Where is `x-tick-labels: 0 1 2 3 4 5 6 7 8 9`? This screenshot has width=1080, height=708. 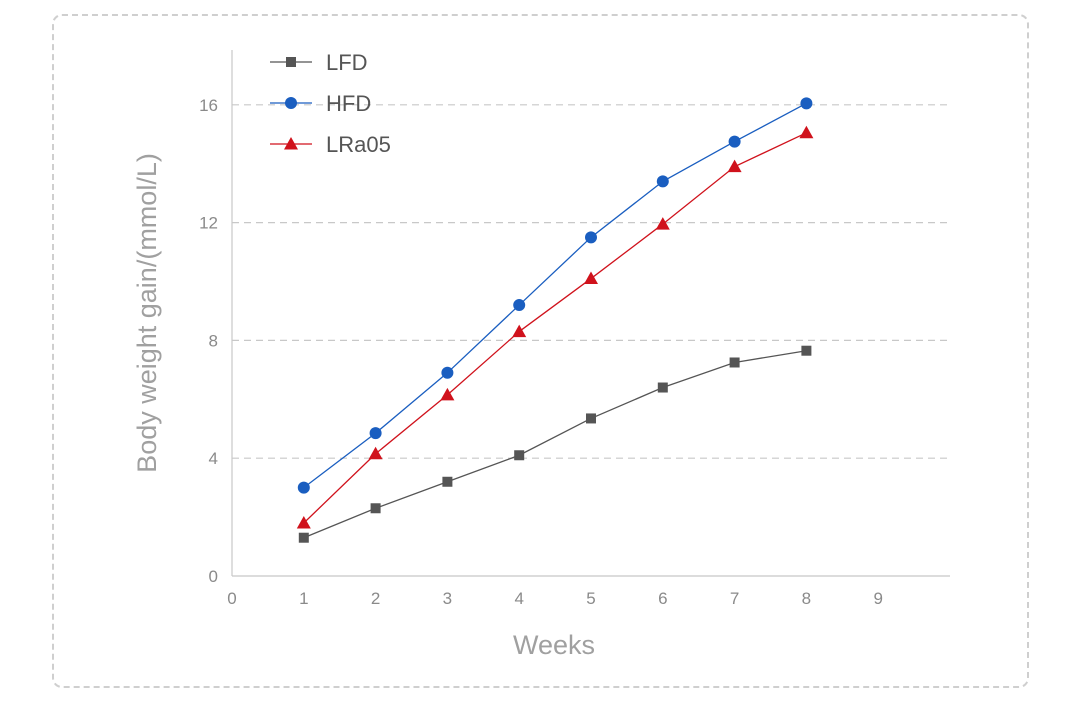 x-tick-labels: 0 1 2 3 4 5 6 7 8 9 is located at coordinates (555, 598).